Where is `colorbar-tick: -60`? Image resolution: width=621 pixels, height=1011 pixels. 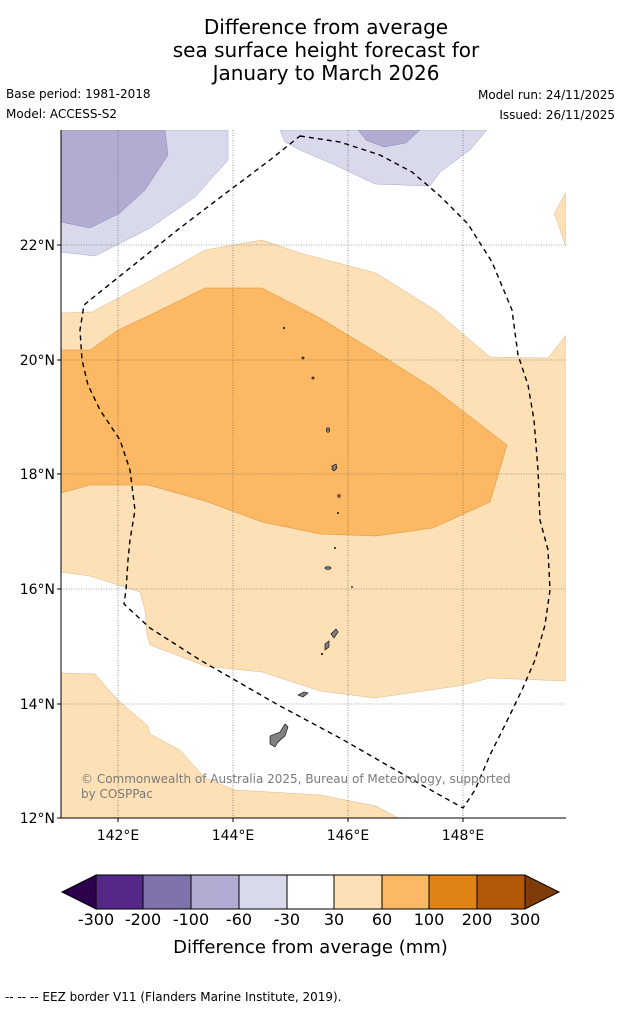 colorbar-tick: -60 is located at coordinates (239, 919).